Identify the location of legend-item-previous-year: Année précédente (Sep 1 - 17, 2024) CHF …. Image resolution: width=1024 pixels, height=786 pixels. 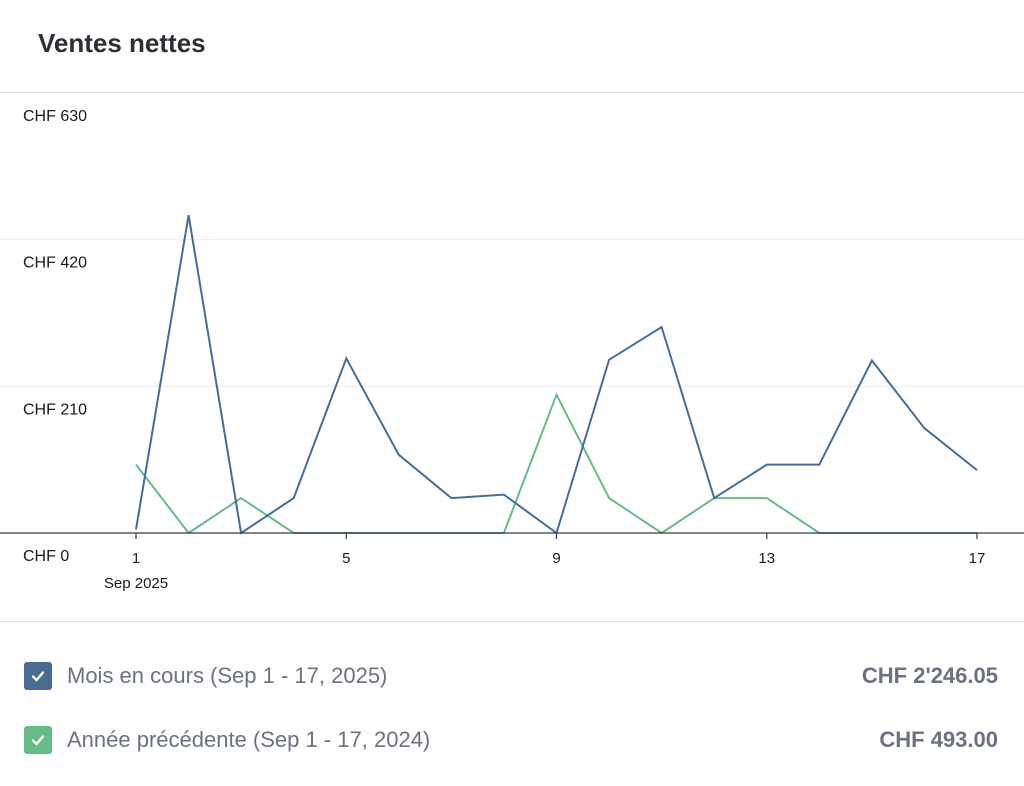
(512, 741).